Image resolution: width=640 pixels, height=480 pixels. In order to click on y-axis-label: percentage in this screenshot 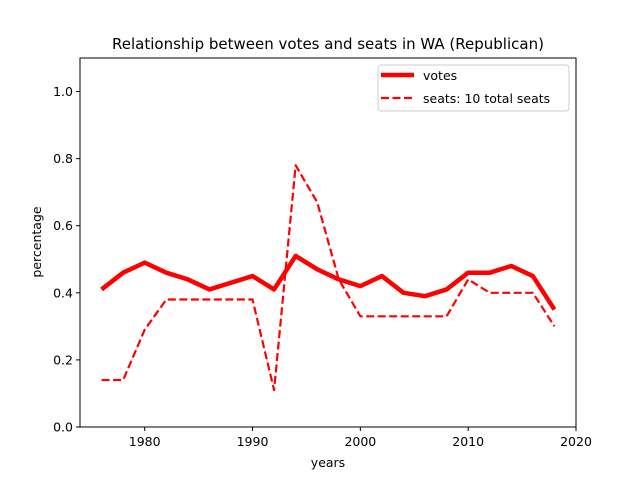, I will do `click(36, 241)`.